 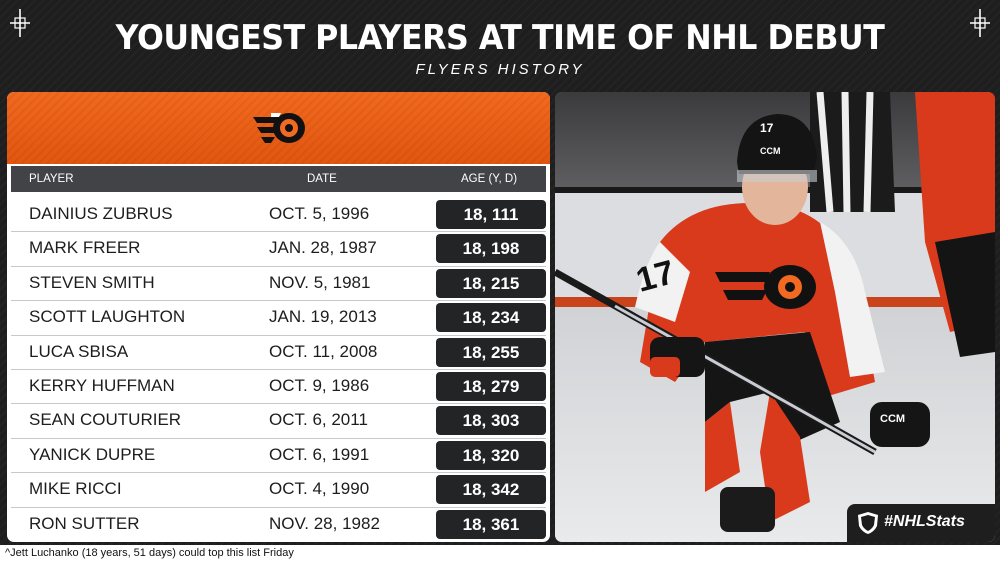 I want to click on player-name: SEAN COUTURIER, so click(x=105, y=420).